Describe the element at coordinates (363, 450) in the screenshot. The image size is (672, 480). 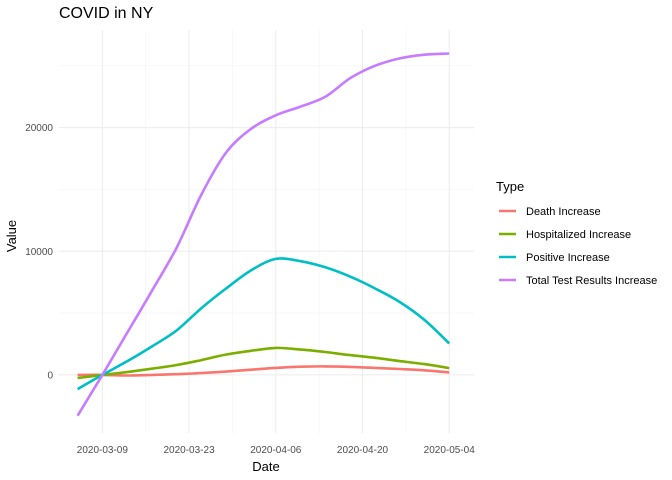
I see `x-tick-label: 2020-04-20` at that location.